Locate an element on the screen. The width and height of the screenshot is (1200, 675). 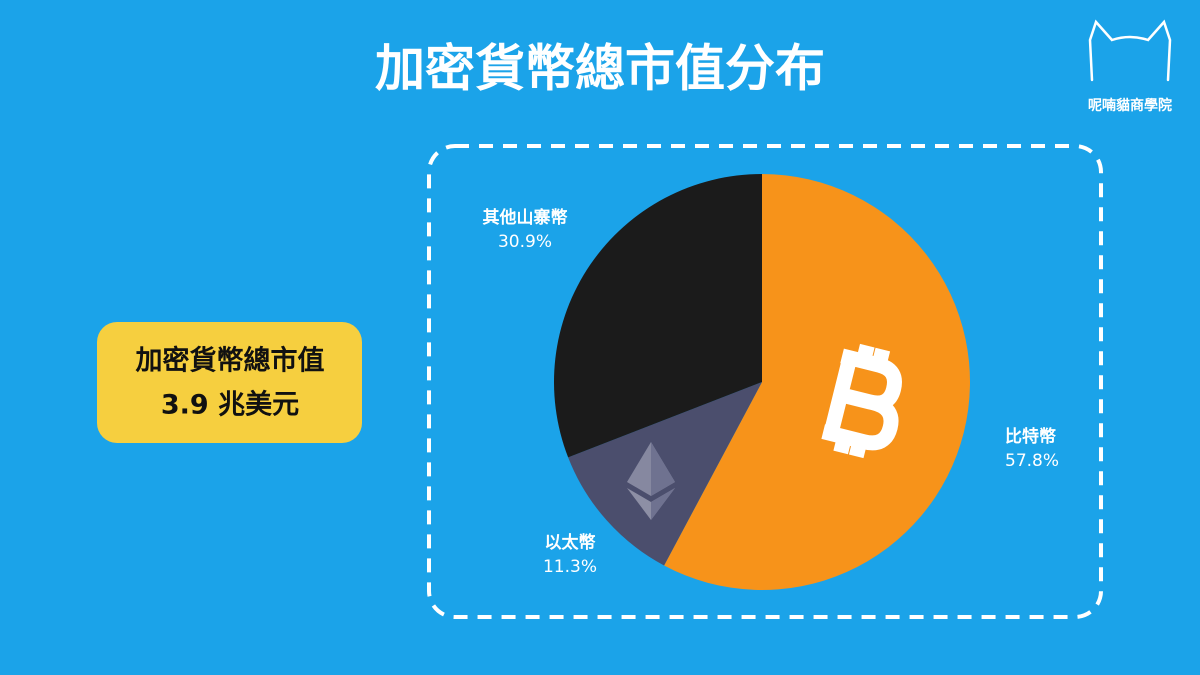
pie-slice is located at coordinates (658, 316).